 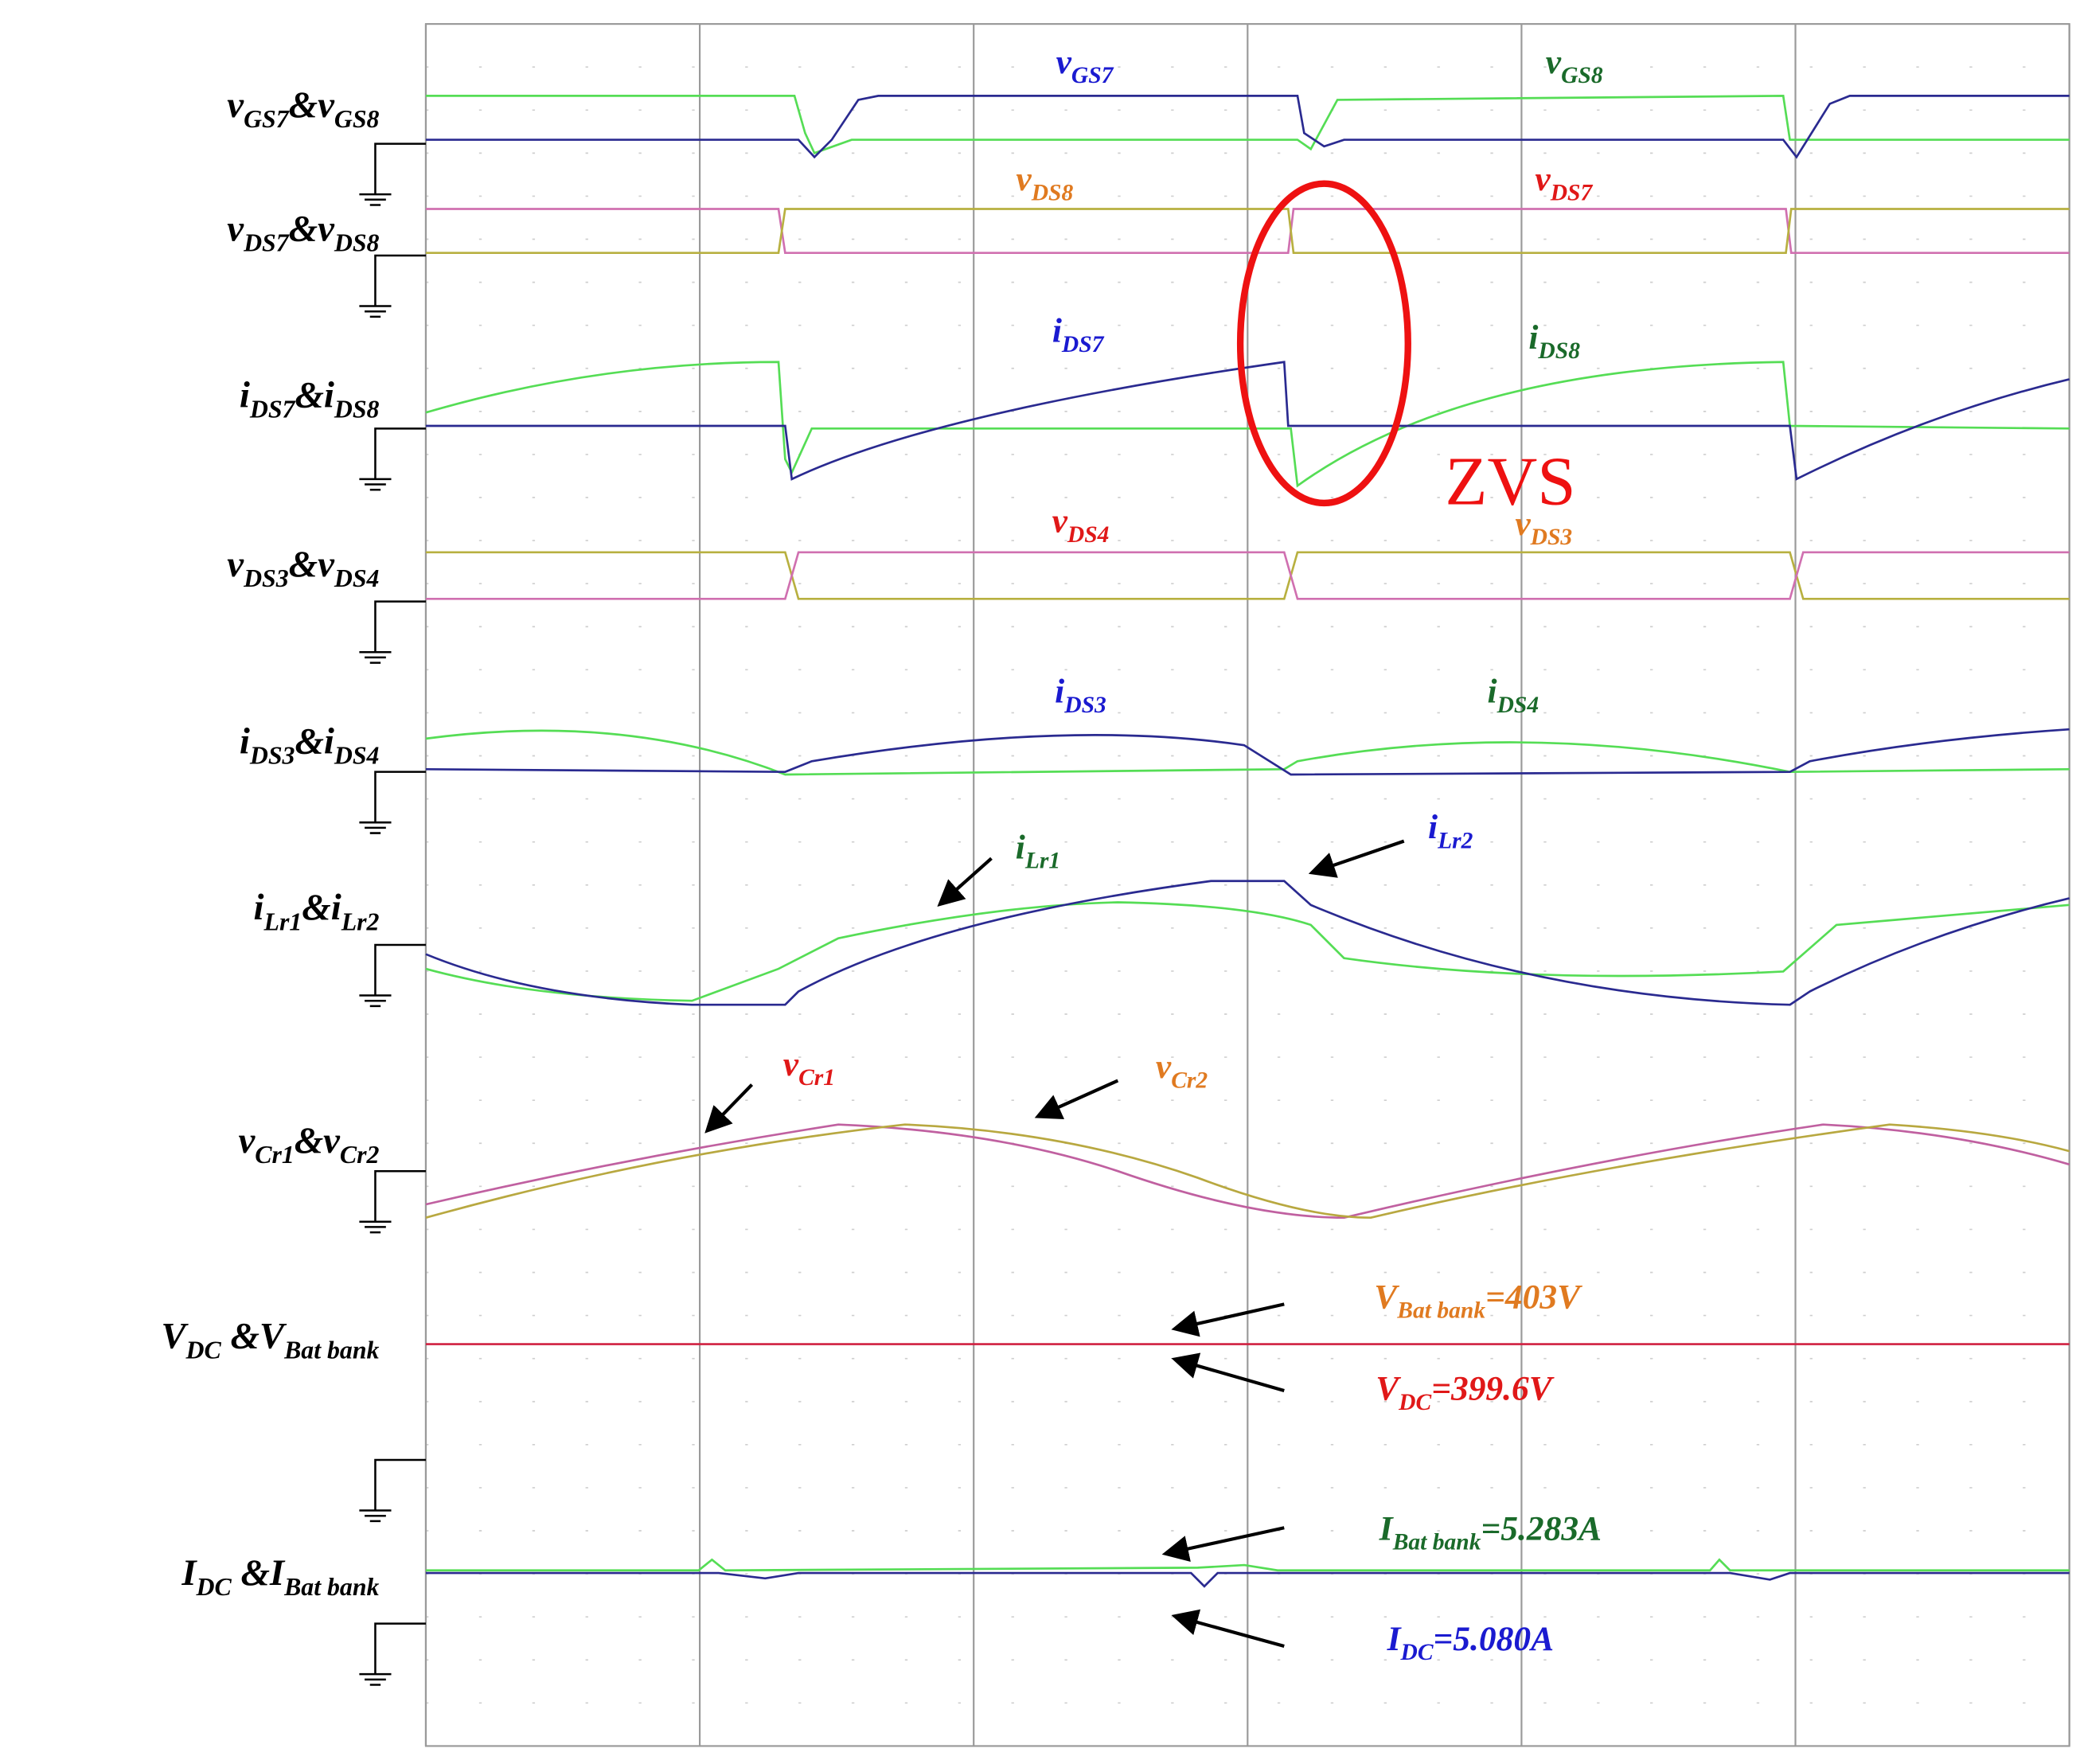 I want to click on ground-symbols, so click(x=392, y=914).